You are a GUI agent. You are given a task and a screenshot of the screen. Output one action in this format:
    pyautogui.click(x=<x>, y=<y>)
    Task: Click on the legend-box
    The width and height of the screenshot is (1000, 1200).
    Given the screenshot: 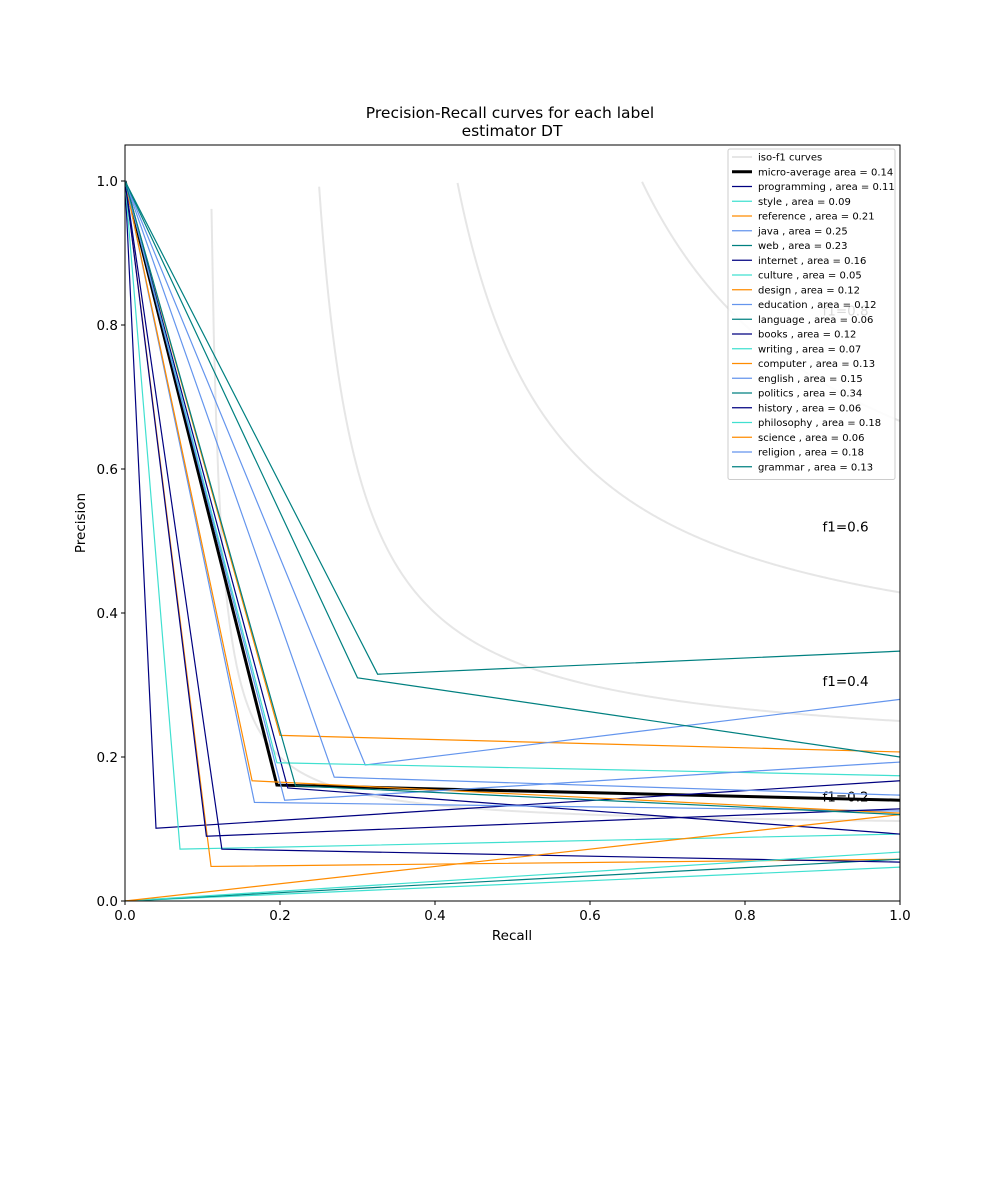 What is the action you would take?
    pyautogui.click(x=811, y=314)
    